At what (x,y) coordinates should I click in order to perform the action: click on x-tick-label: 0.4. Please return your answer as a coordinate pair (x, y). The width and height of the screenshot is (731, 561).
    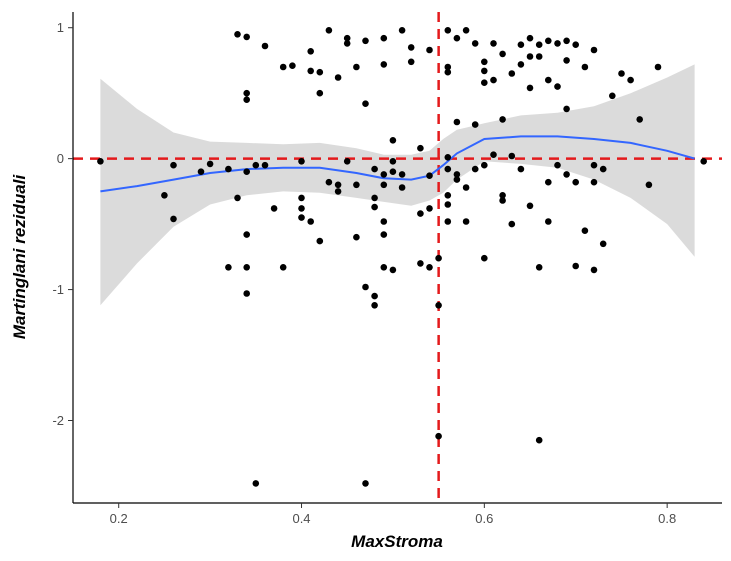
    Looking at the image, I should click on (301, 518).